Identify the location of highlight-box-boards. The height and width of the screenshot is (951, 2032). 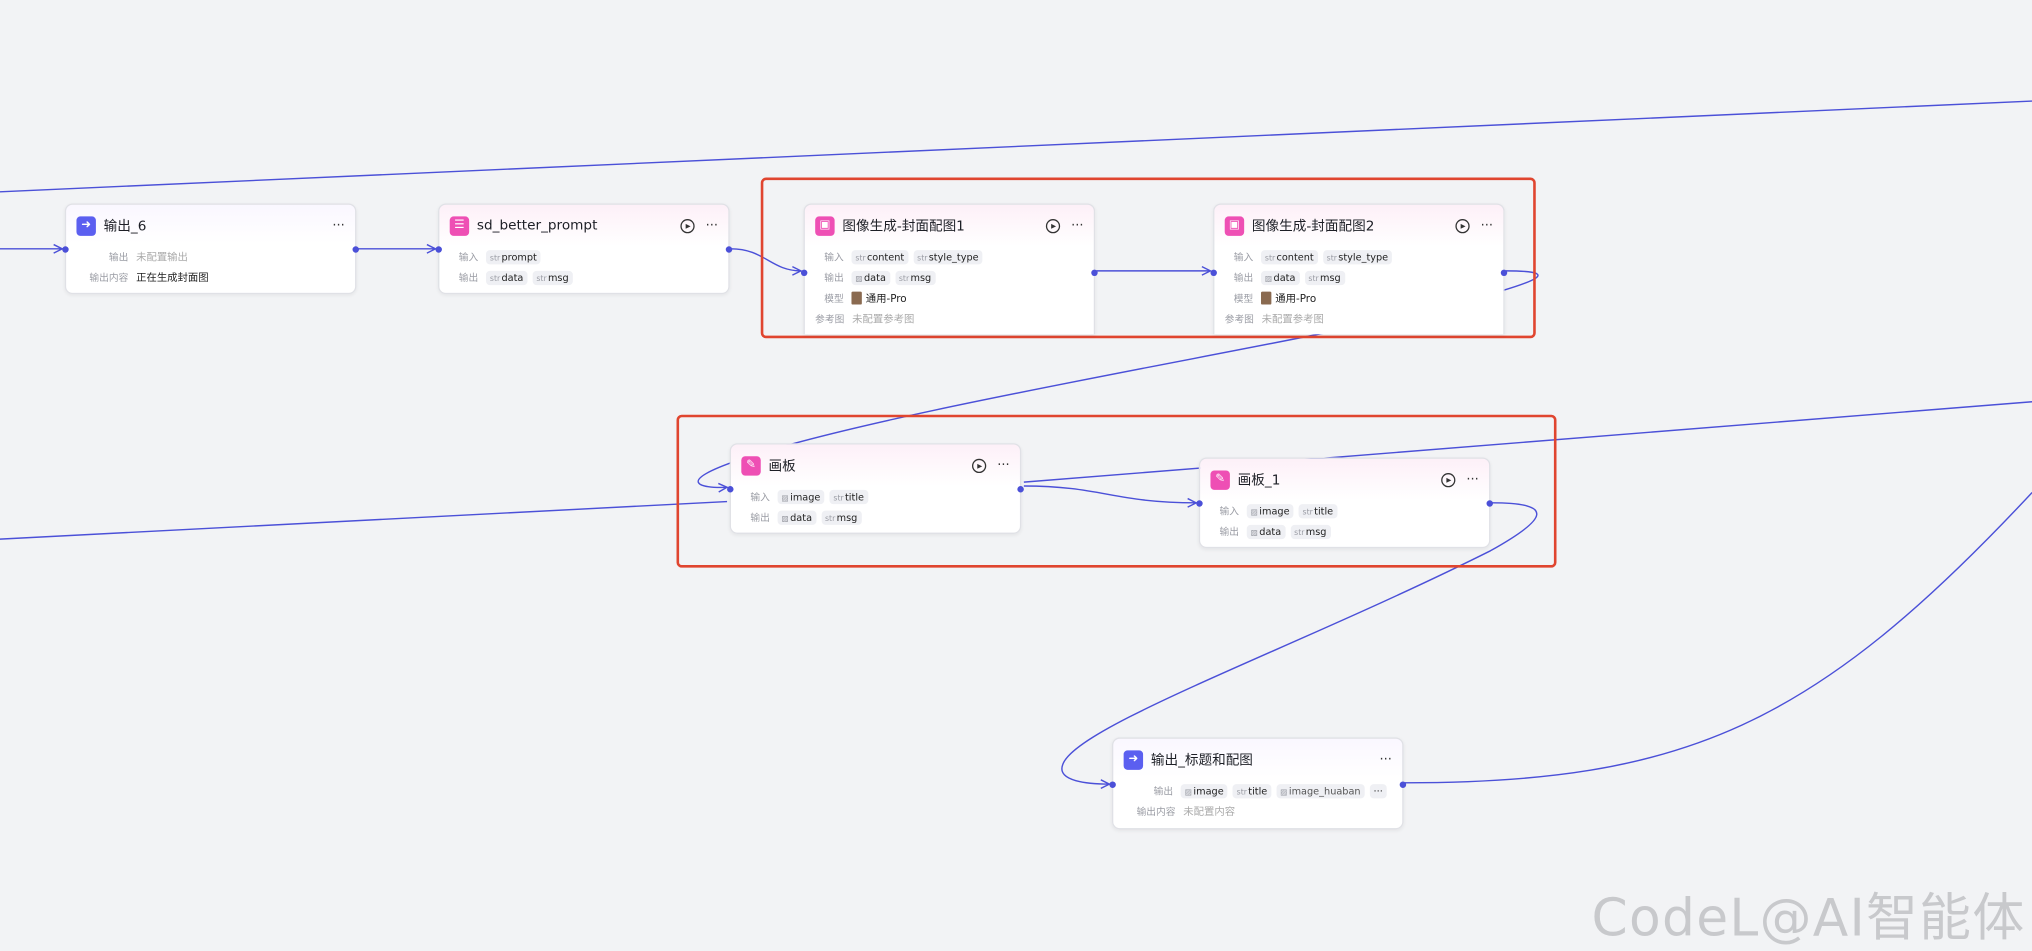
(1116, 491).